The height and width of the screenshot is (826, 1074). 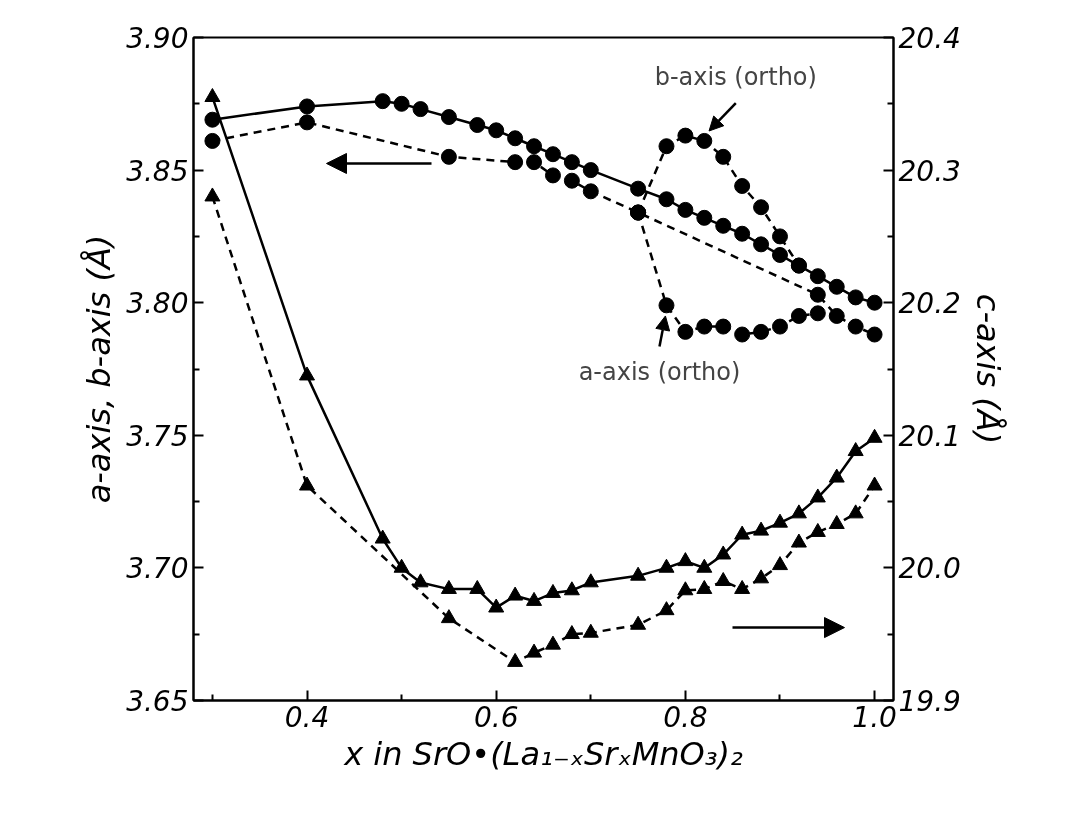 What do you see at coordinates (929, 304) in the screenshot?
I see `y2-tick-label: 20.2` at bounding box center [929, 304].